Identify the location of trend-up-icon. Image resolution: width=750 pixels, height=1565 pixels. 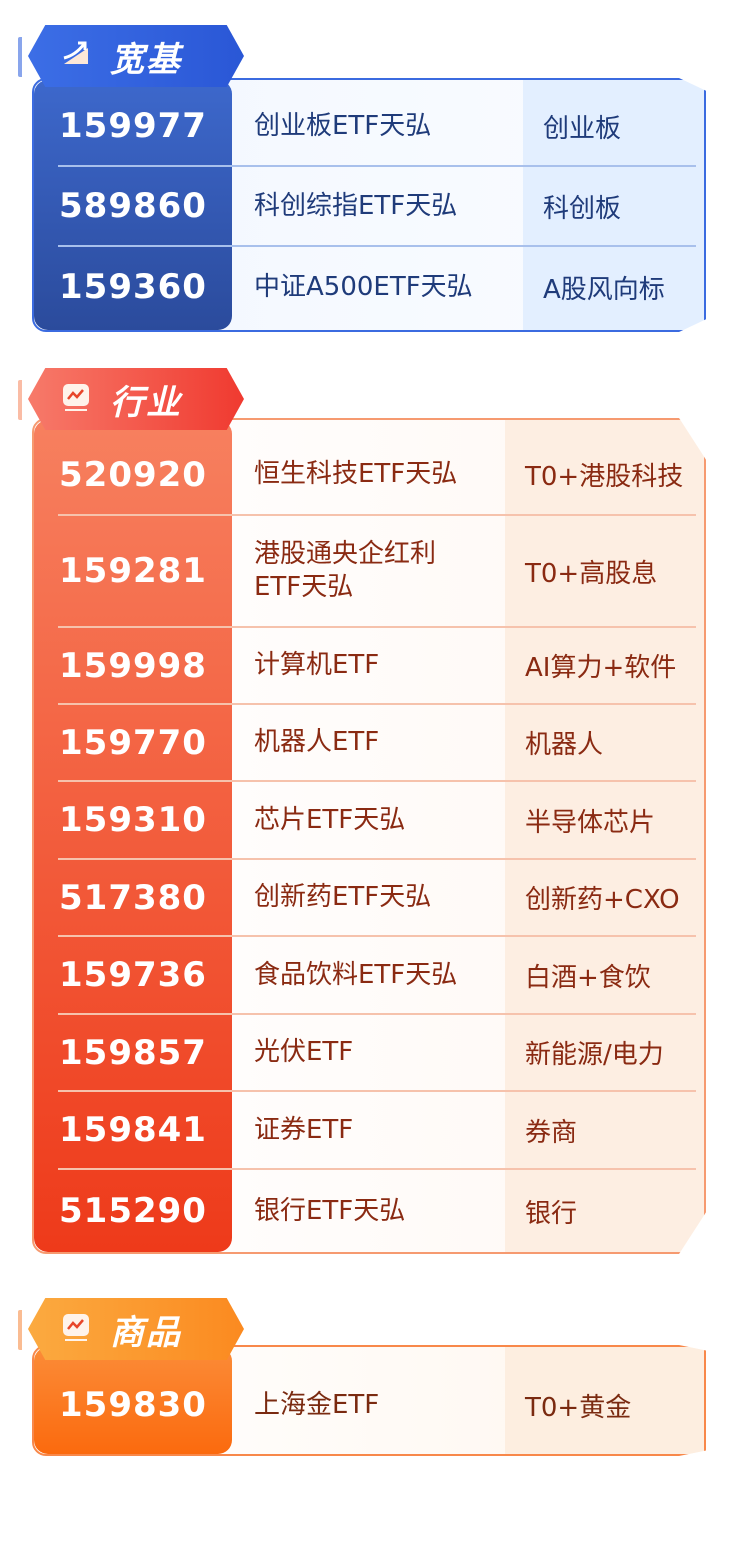
(76, 56).